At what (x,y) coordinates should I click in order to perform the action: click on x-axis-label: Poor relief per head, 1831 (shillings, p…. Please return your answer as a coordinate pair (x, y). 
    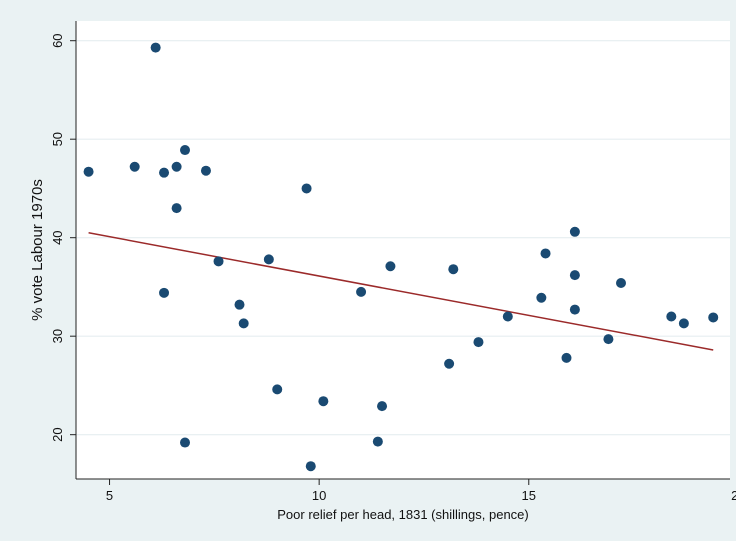
    Looking at the image, I should click on (402, 514).